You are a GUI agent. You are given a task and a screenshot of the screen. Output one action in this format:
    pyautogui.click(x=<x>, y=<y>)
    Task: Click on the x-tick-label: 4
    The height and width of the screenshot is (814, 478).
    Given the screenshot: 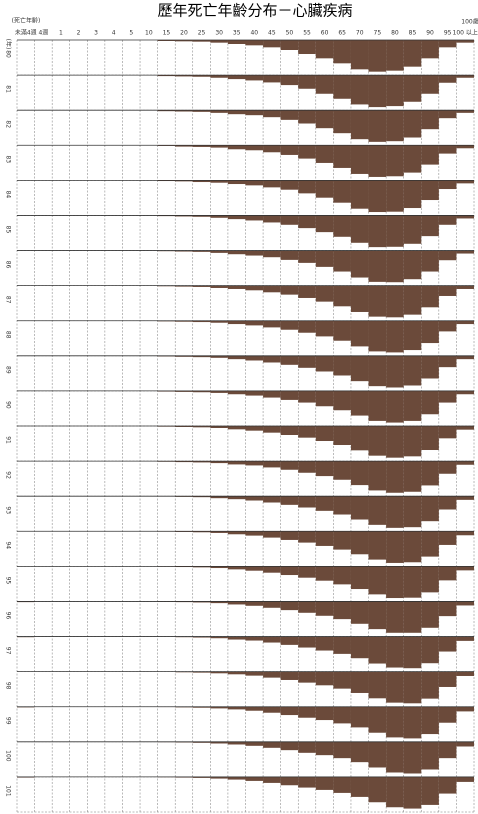 What is the action you would take?
    pyautogui.click(x=114, y=33)
    